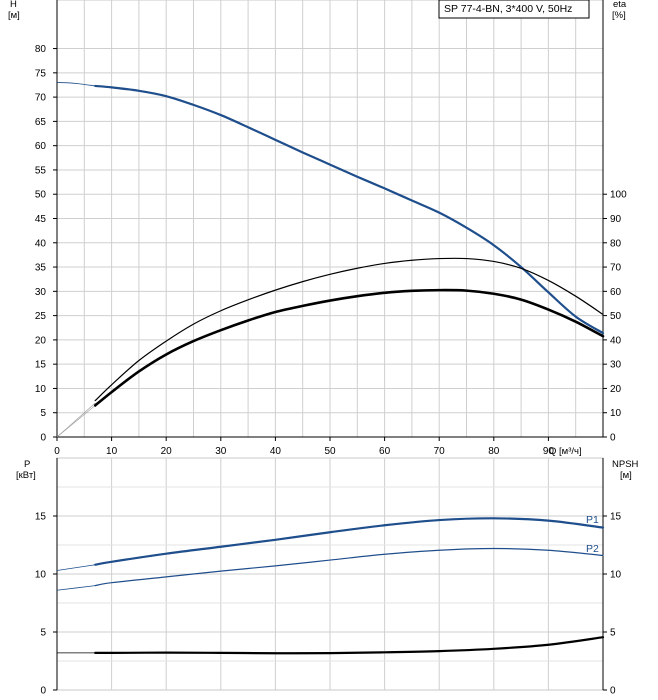  I want to click on y-tick-label: 75, so click(41, 73).